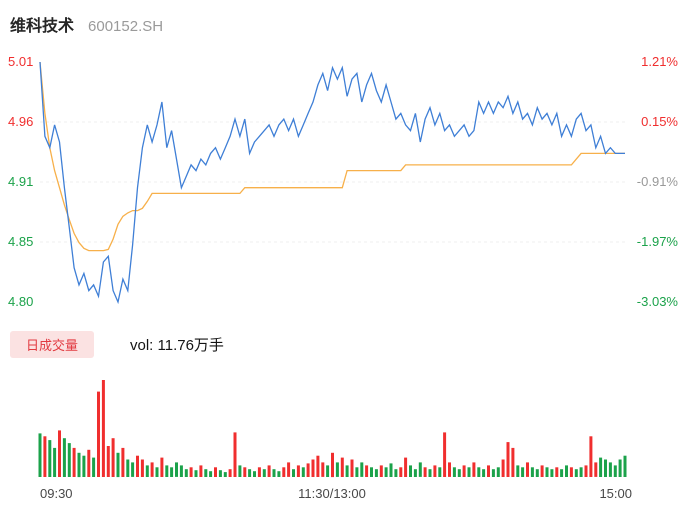  What do you see at coordinates (42, 26) in the screenshot?
I see `stock-name: 维科技术` at bounding box center [42, 26].